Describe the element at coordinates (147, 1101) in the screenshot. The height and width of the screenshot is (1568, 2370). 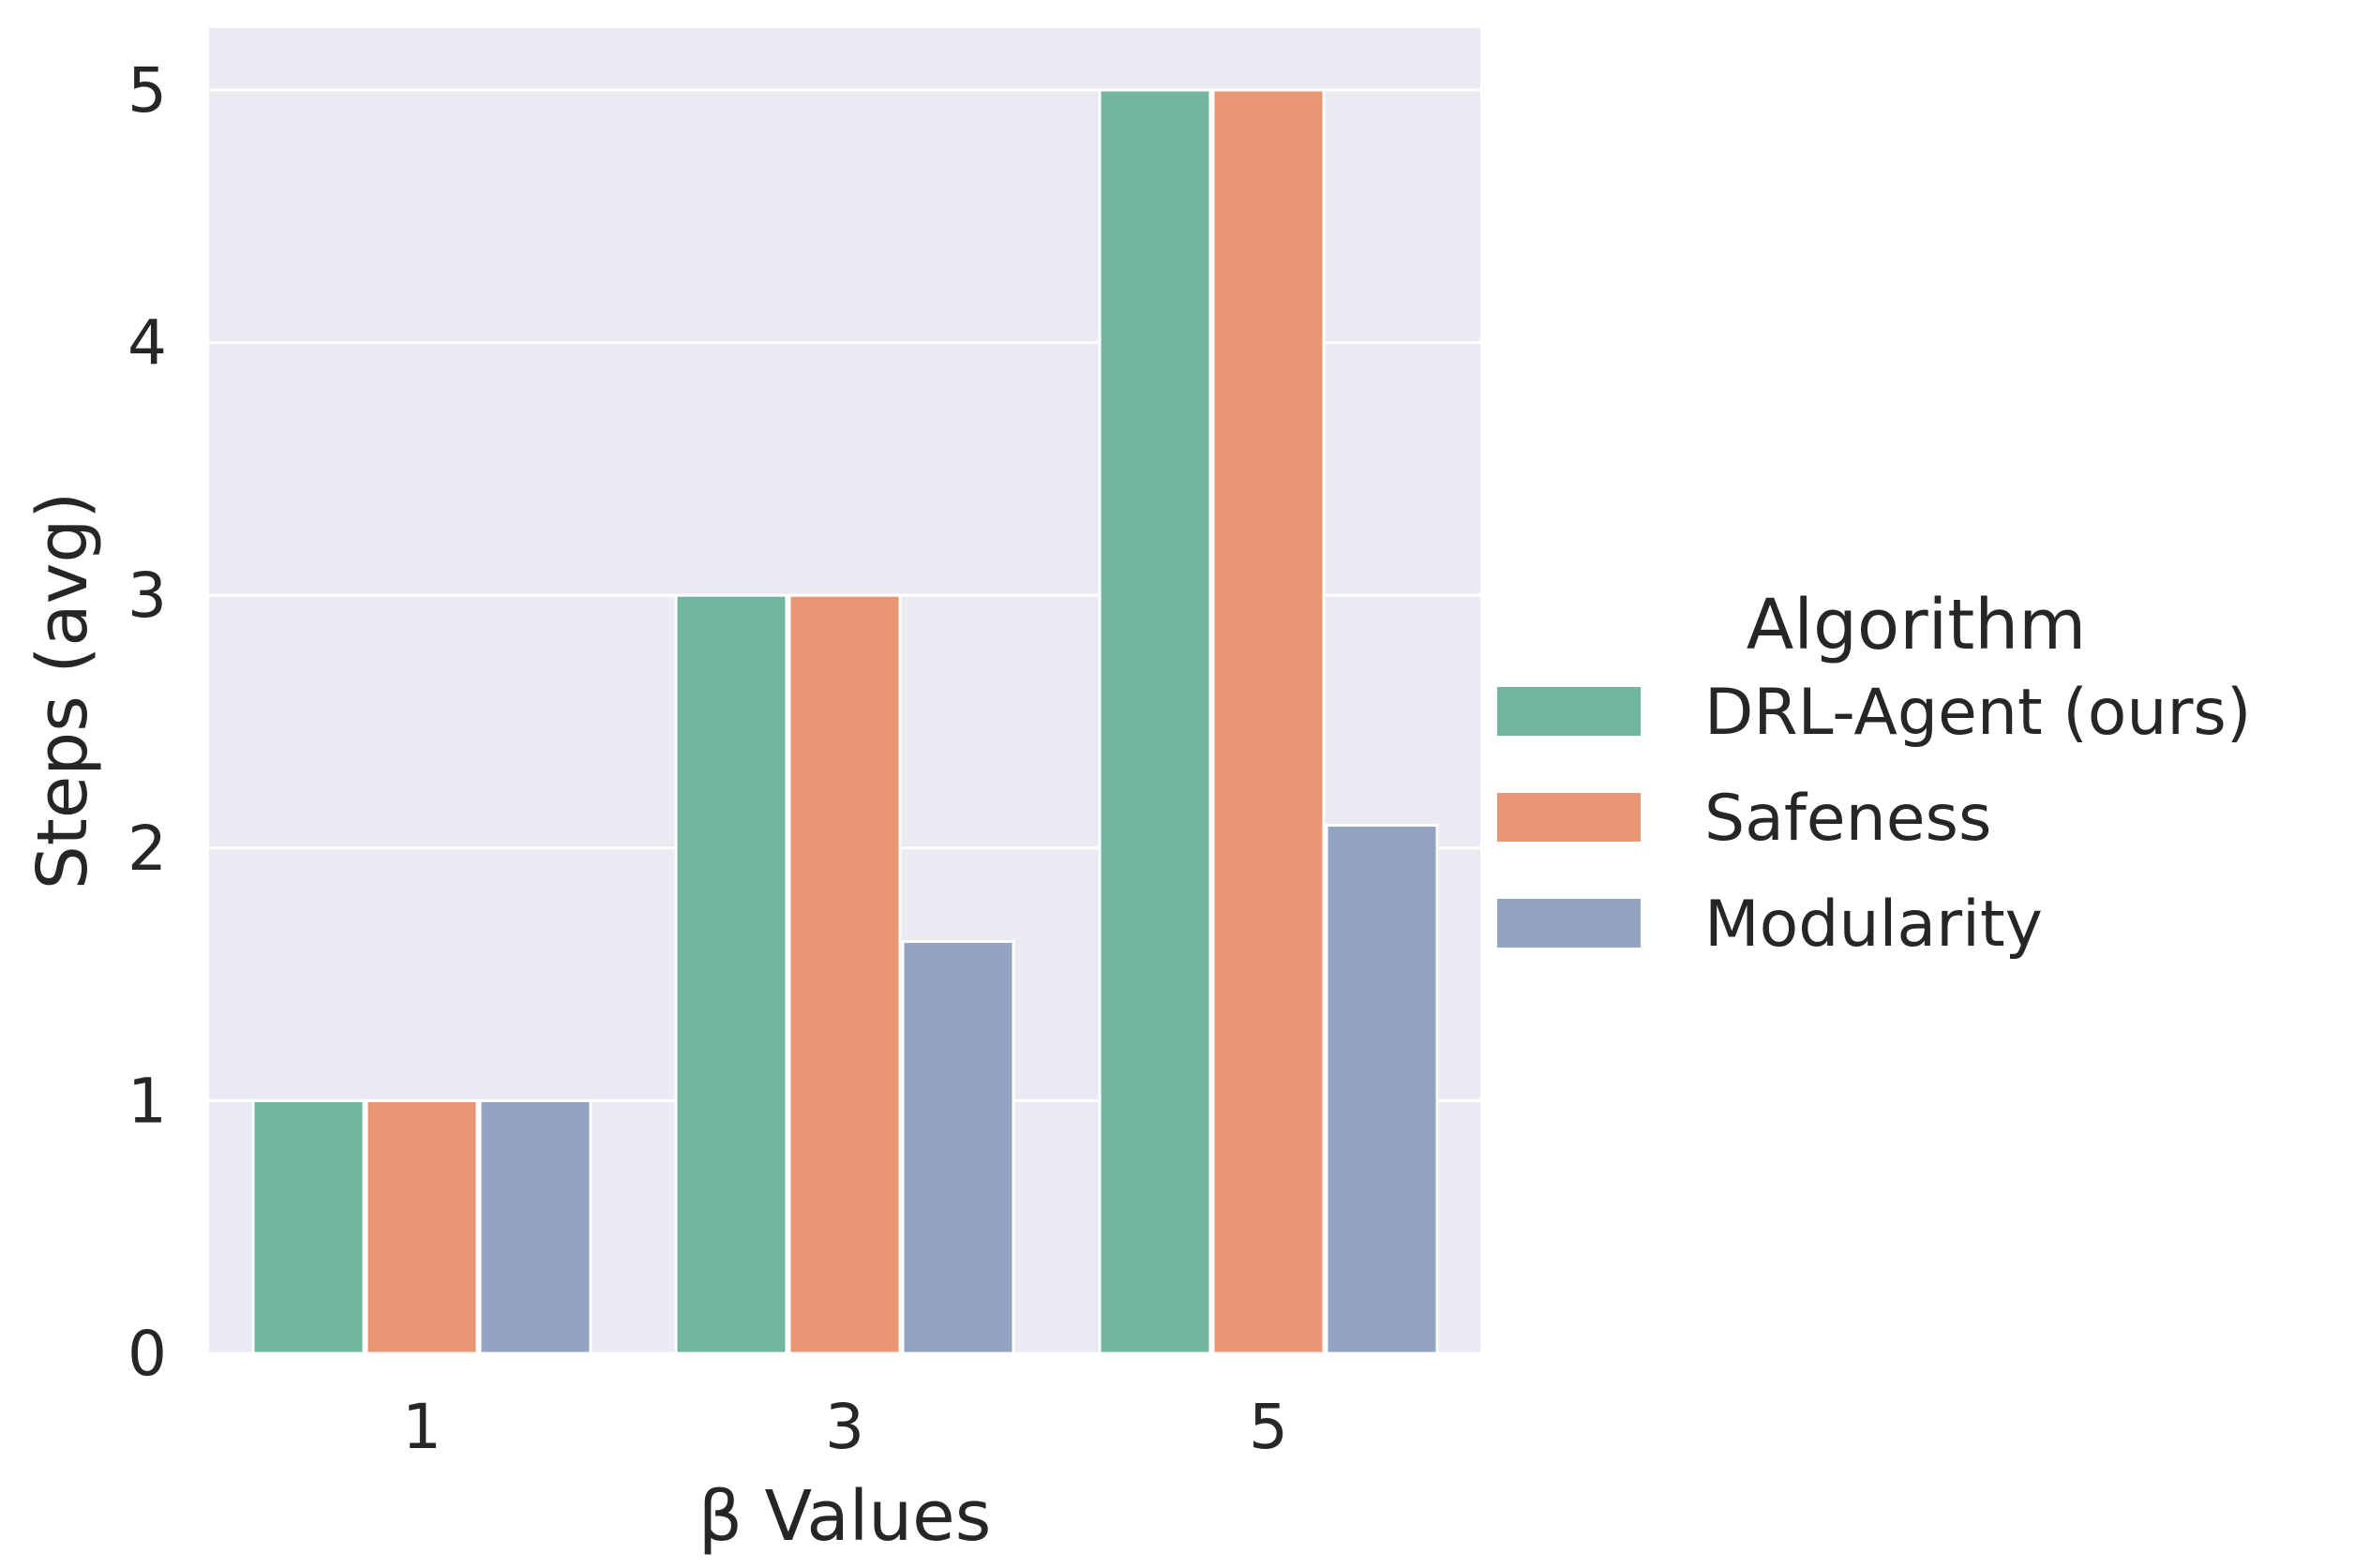
I see `y-tick-label: 1` at that location.